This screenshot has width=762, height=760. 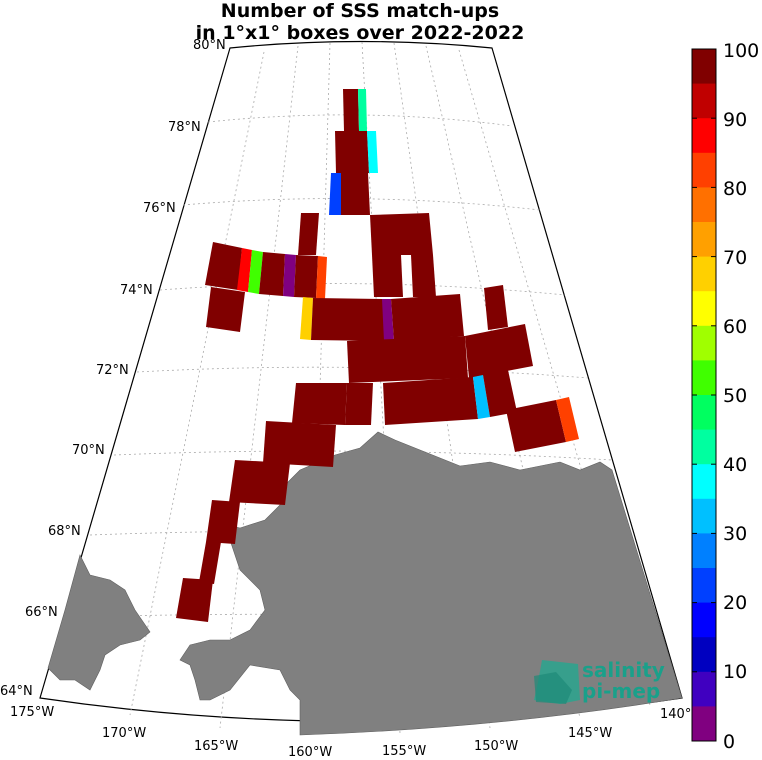 I want to click on chukotka-landmass, so click(x=99, y=622).